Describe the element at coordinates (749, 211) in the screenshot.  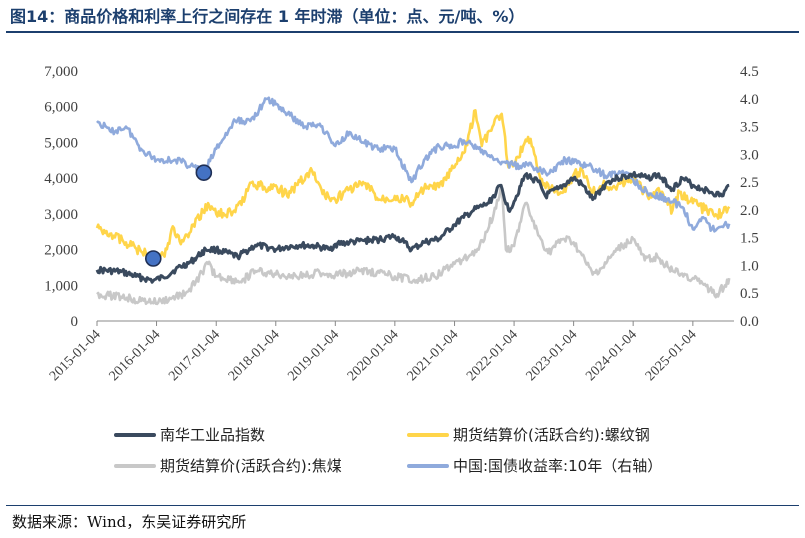
I see `y-right-tick-label: 2.0` at that location.